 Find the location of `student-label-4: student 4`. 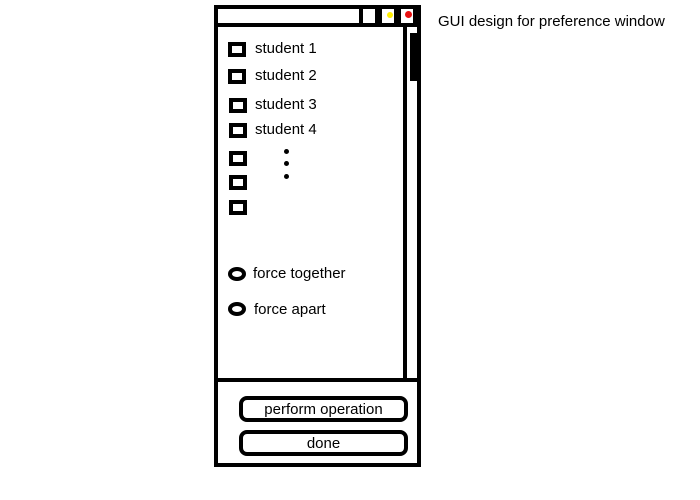

student-label-4: student 4 is located at coordinates (286, 129).